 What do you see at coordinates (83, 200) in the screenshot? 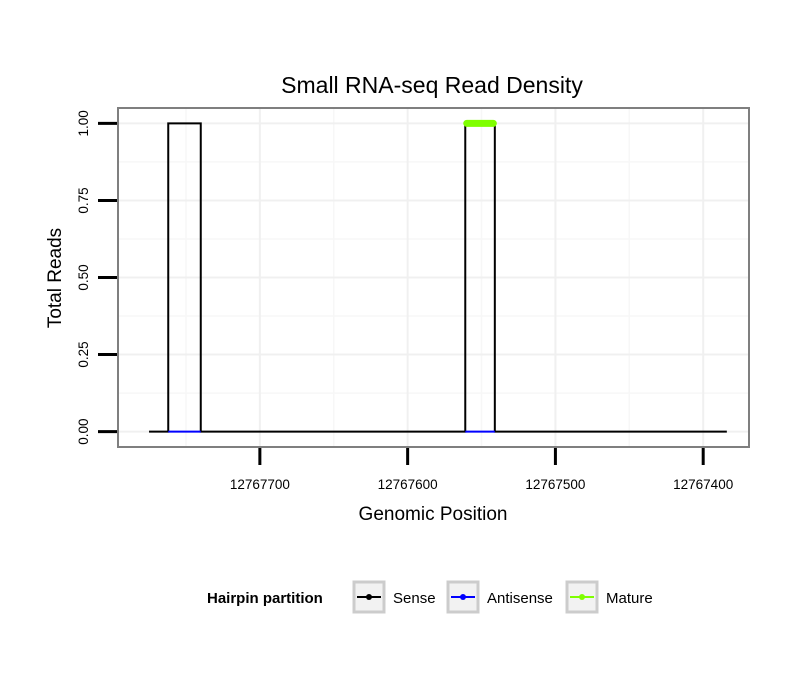
I see `y-tick-label: 0.75` at bounding box center [83, 200].